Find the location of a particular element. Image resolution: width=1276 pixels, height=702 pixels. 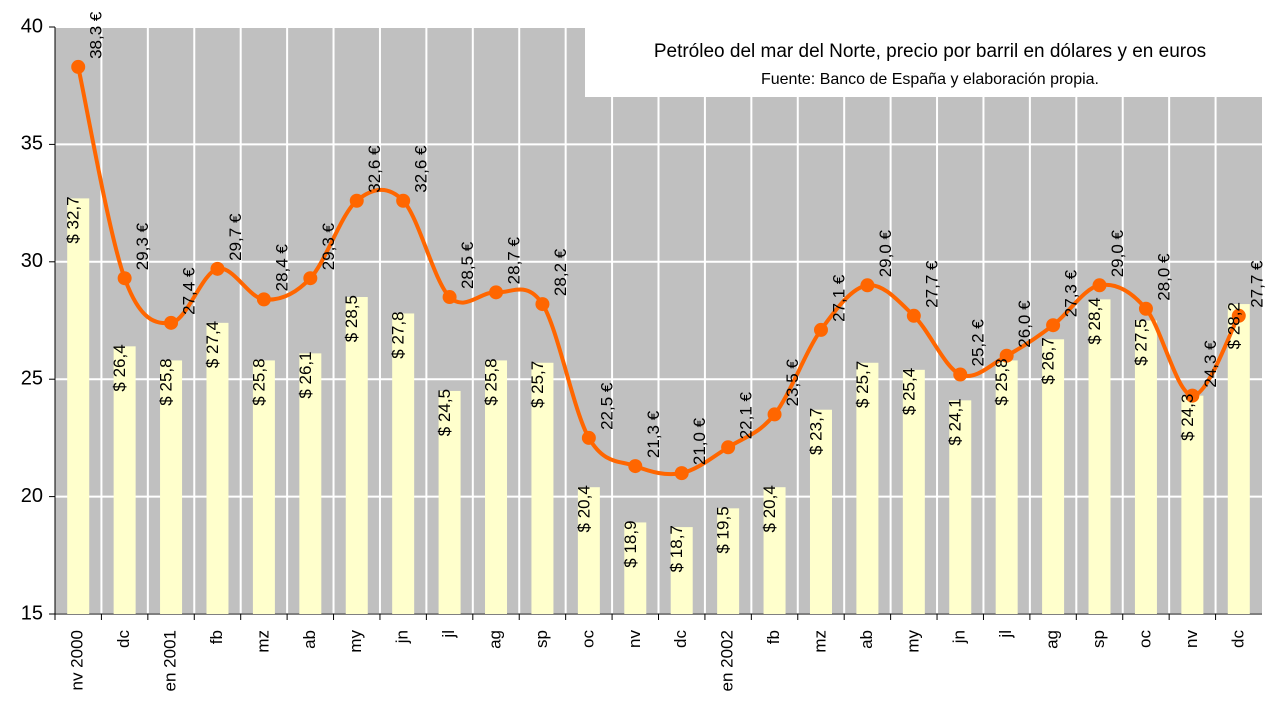

bar-value-label: $ 27,4 is located at coordinates (212, 344).